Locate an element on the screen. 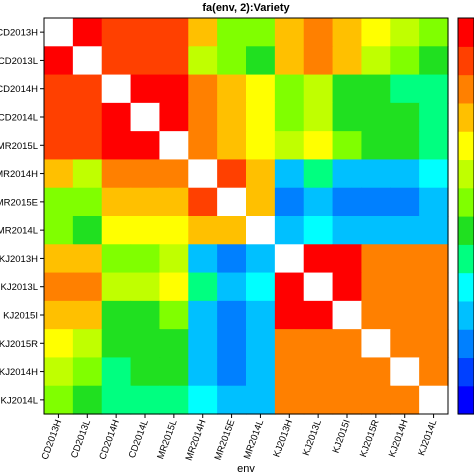 Image resolution: width=474 pixels, height=474 pixels. y-tick-label: MR2015E is located at coordinates (19, 202).